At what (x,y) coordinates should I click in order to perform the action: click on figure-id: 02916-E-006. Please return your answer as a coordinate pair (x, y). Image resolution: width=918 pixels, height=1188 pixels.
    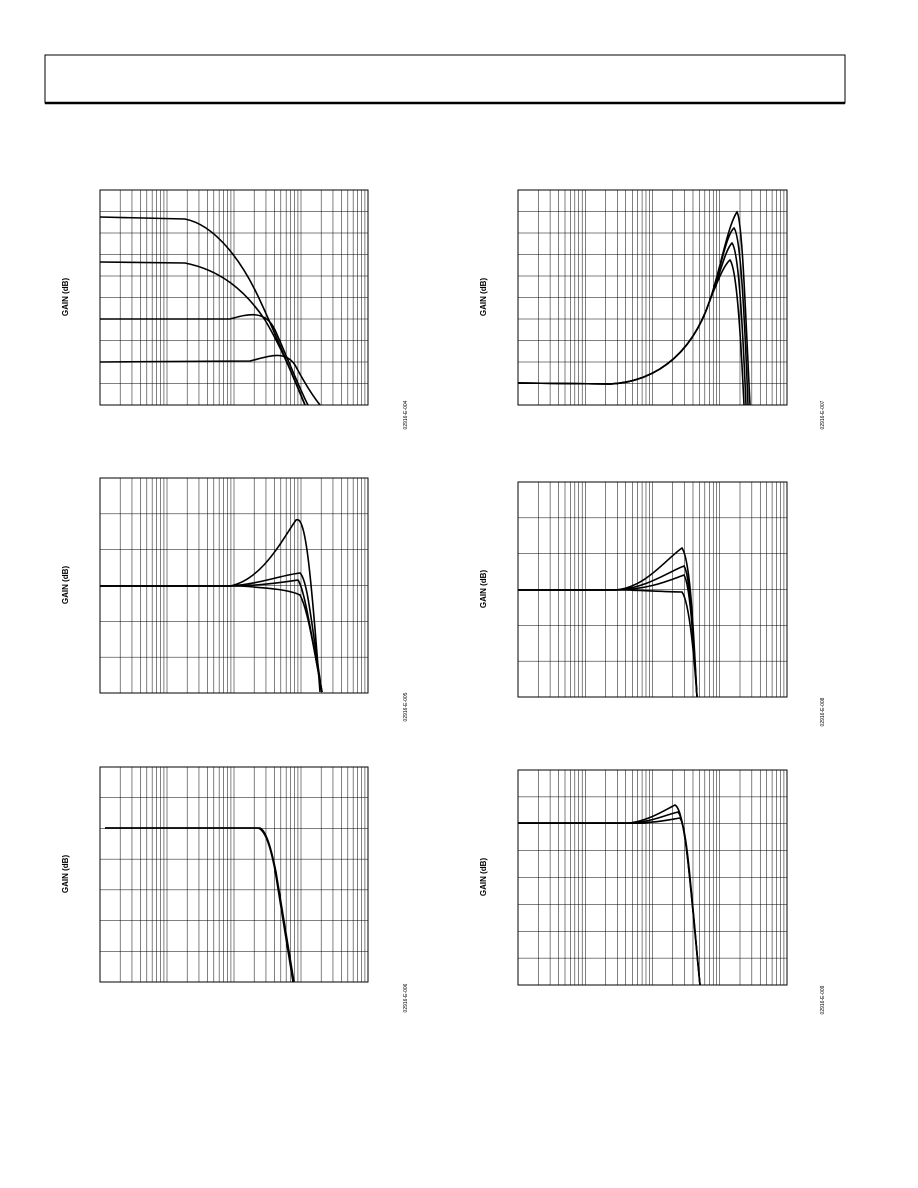
    Looking at the image, I should click on (406, 997).